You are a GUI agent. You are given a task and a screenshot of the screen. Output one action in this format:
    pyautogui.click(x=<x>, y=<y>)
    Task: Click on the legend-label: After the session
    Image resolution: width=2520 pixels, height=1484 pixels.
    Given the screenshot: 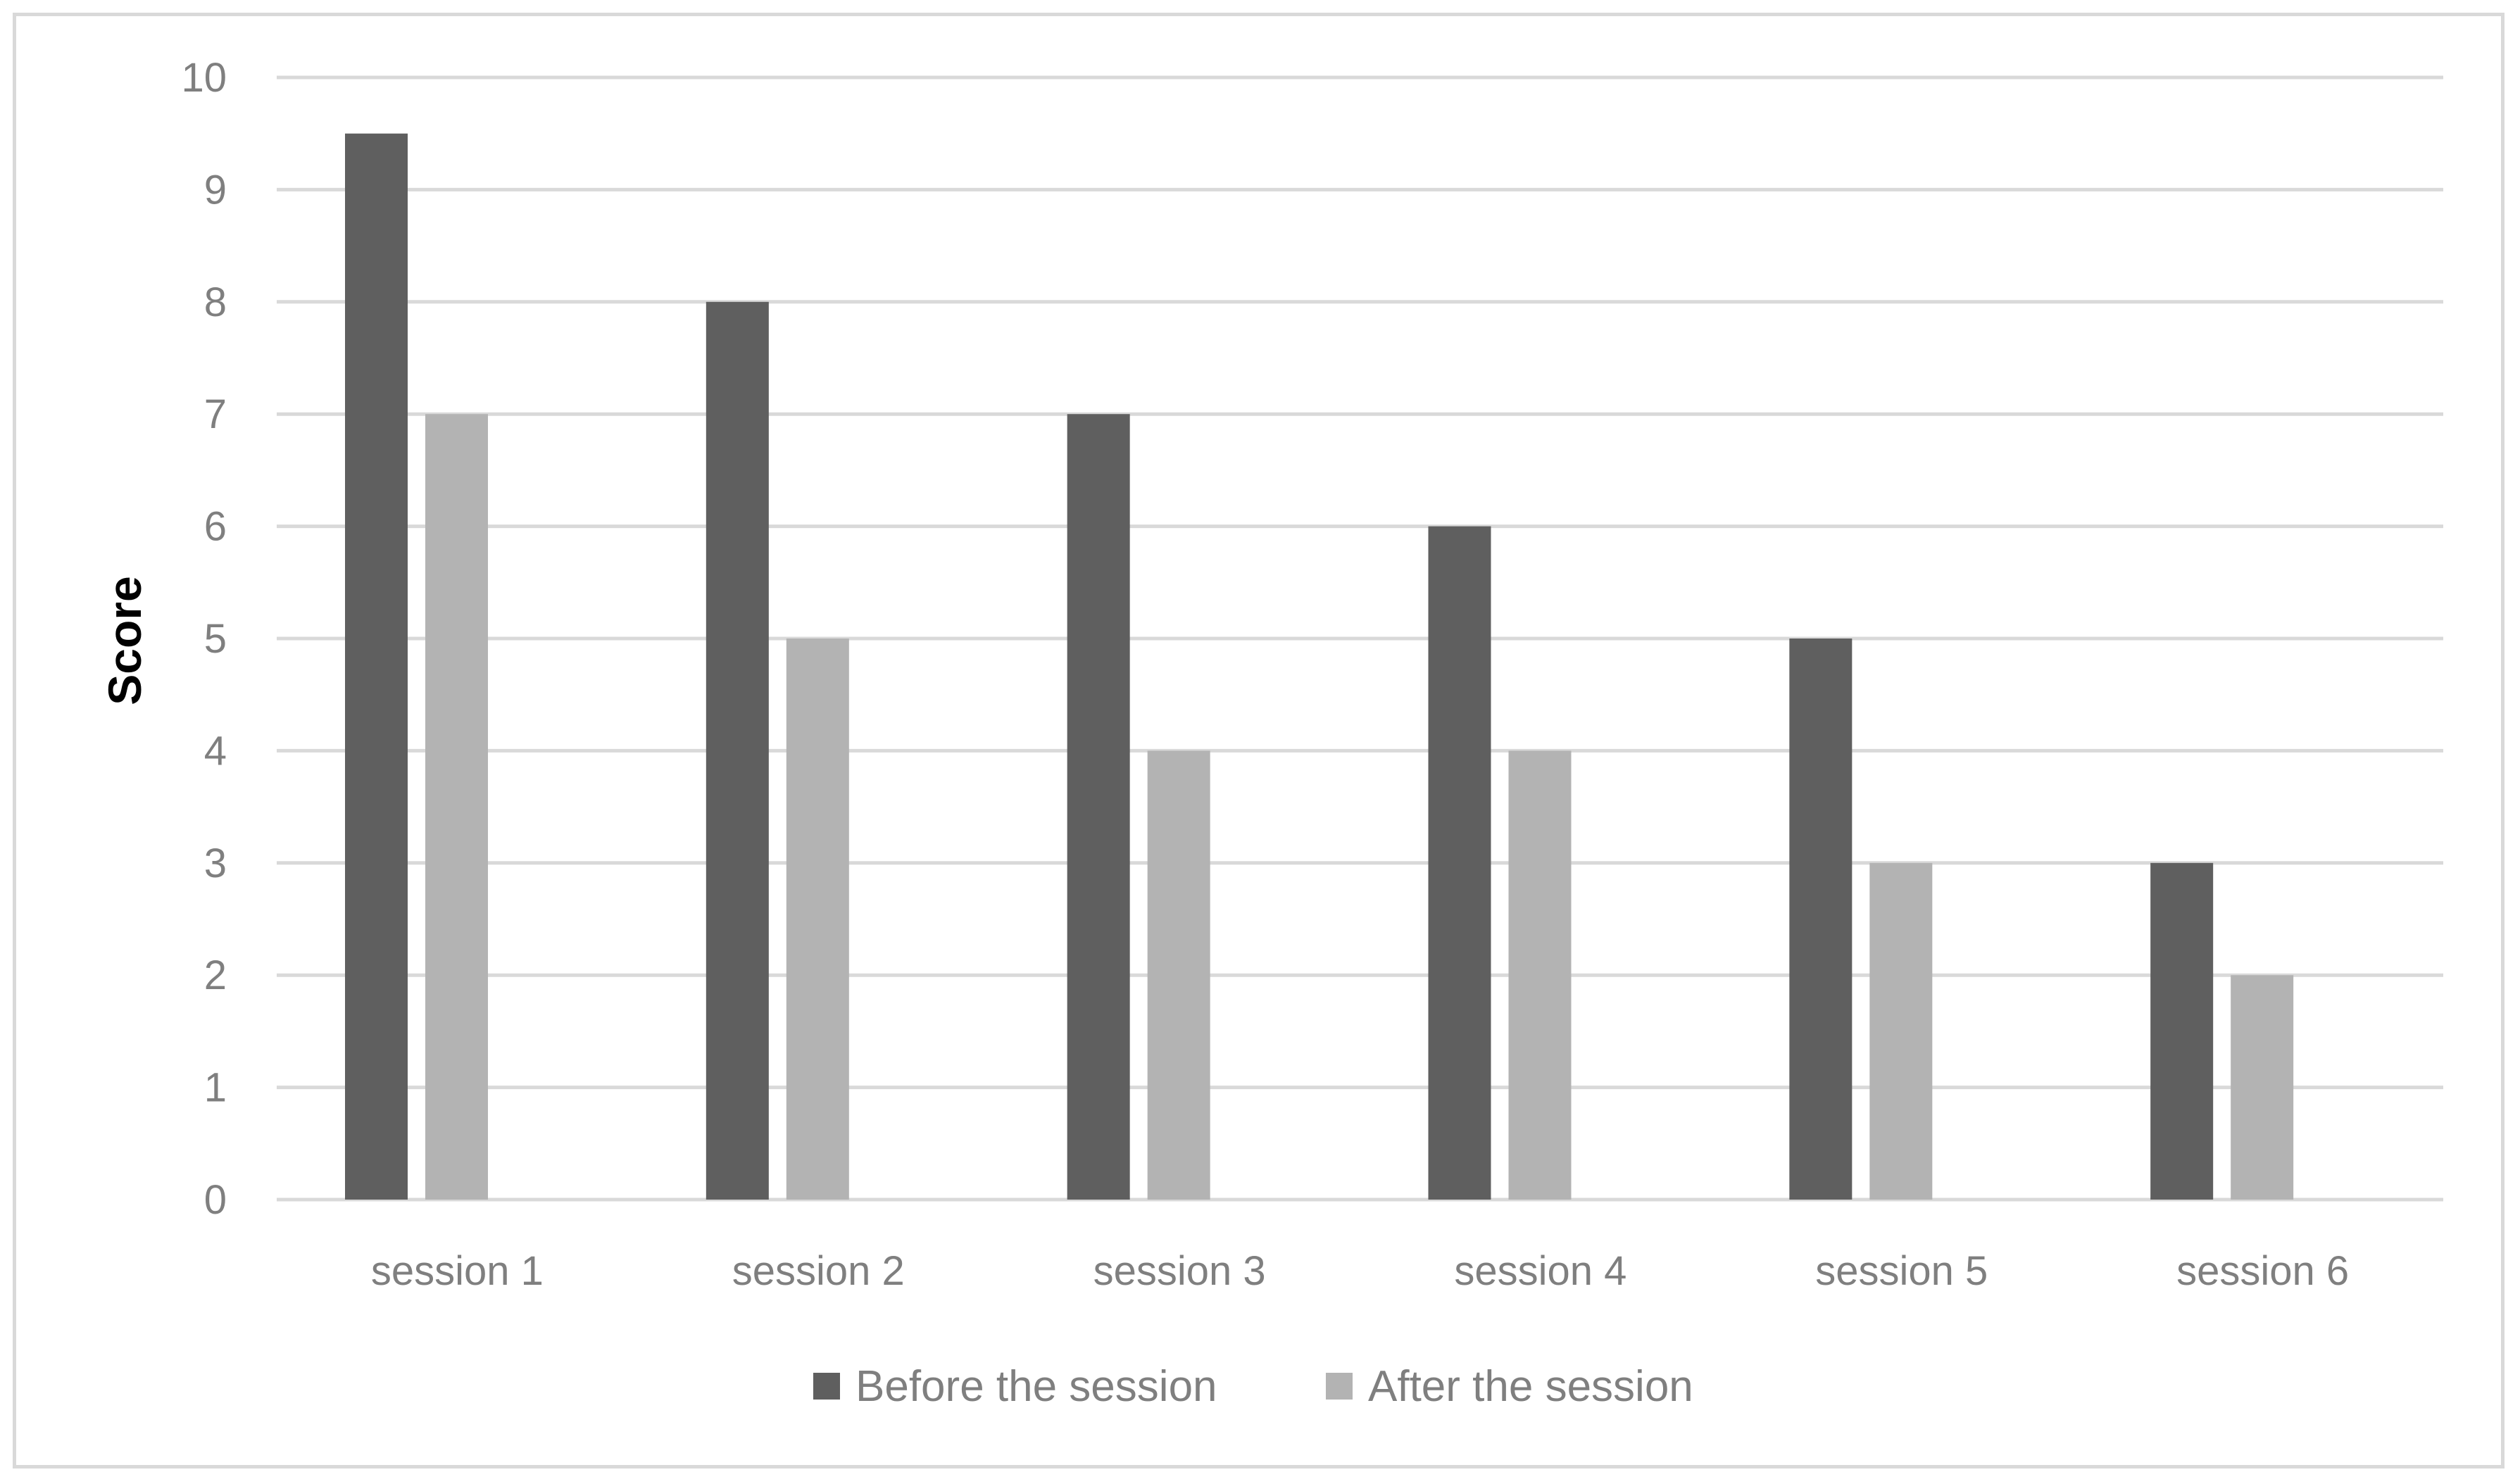 What is the action you would take?
    pyautogui.click(x=1531, y=1386)
    